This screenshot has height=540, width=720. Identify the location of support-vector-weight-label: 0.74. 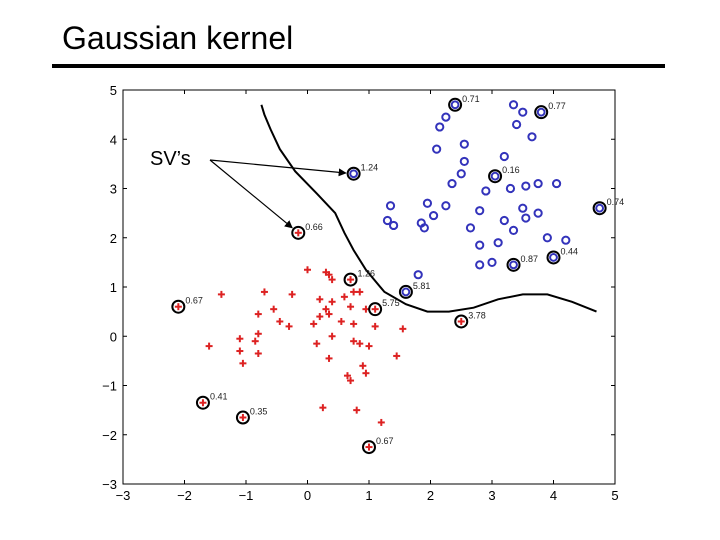
(616, 202).